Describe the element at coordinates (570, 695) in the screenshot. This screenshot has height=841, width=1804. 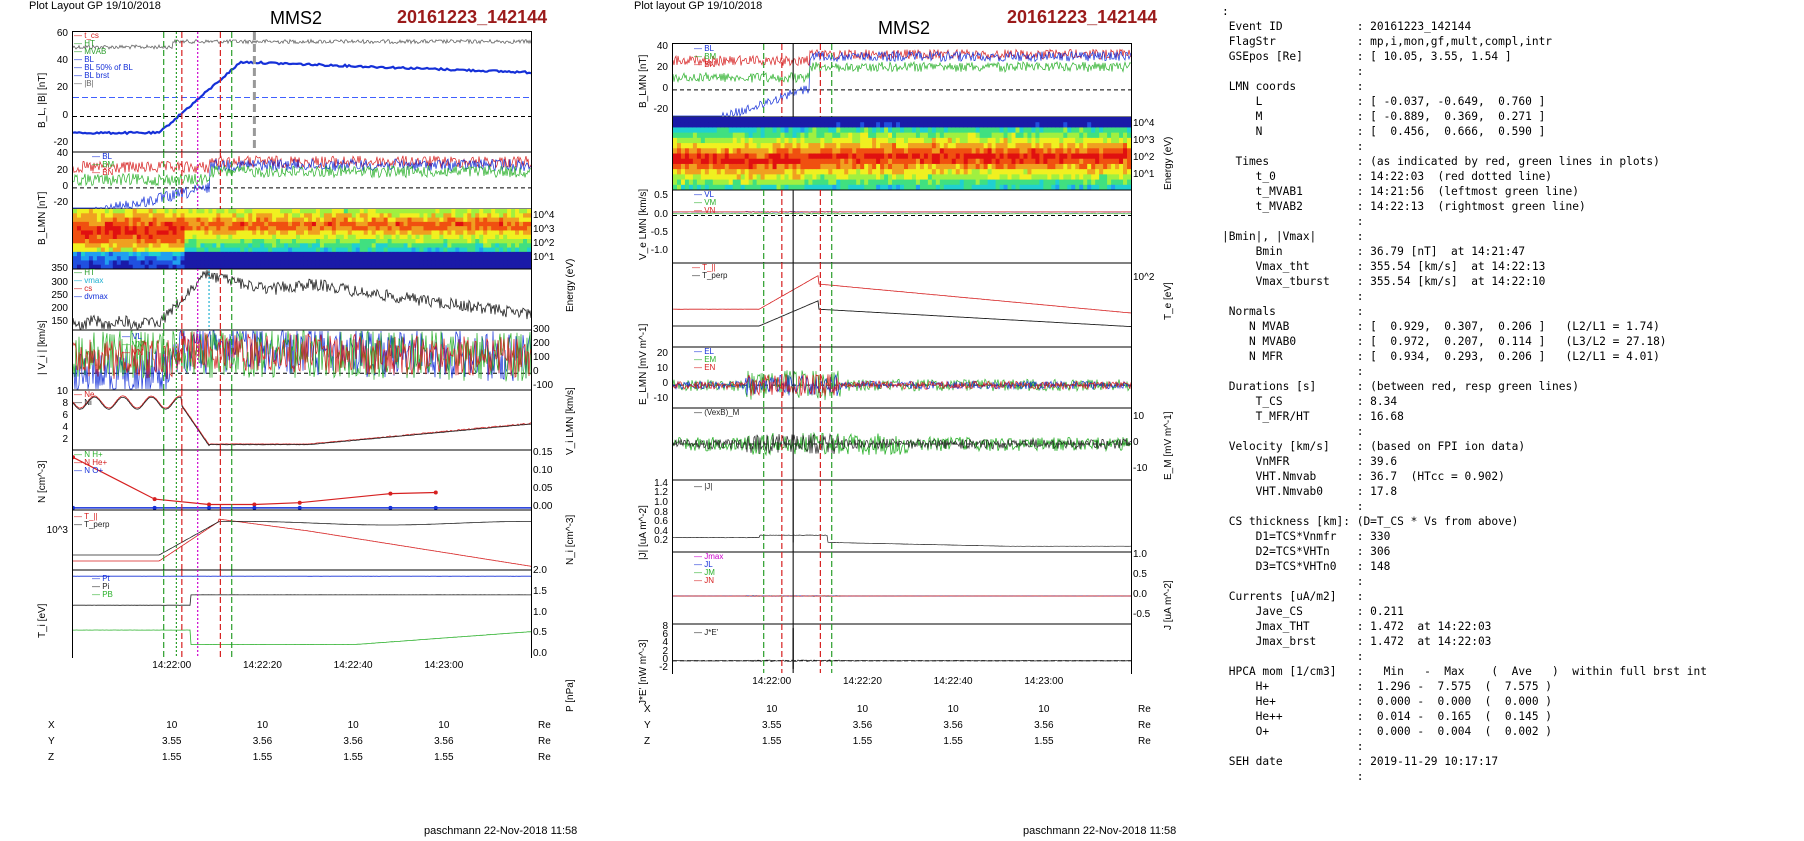
I see `left-p9-ylabel: P [nPa]` at that location.